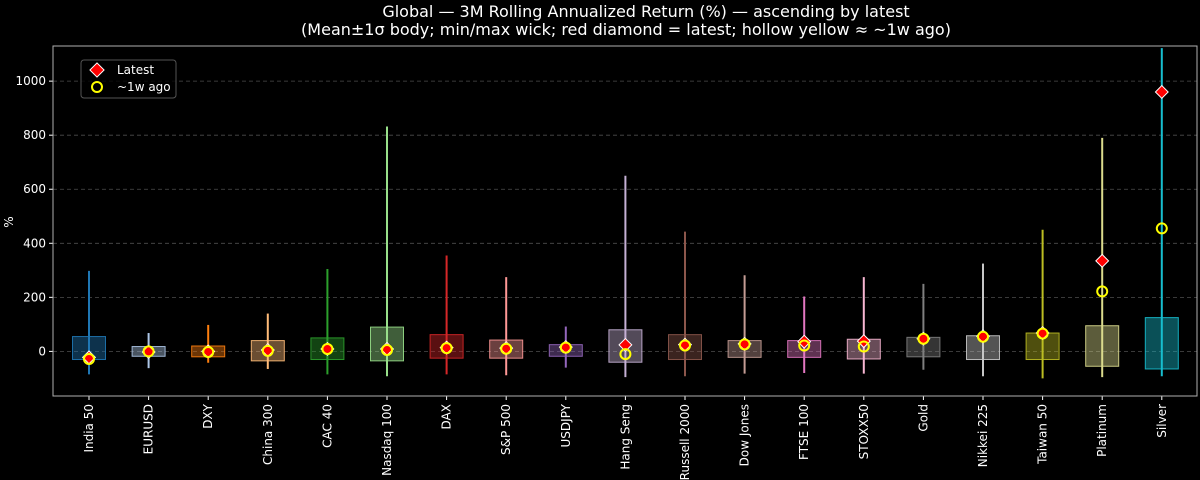  I want to click on legend-week-ago-marker, so click(97, 87).